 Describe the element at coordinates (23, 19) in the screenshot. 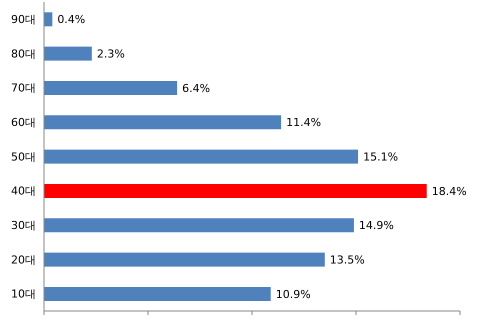

I see `y-tick-label: 90대` at that location.